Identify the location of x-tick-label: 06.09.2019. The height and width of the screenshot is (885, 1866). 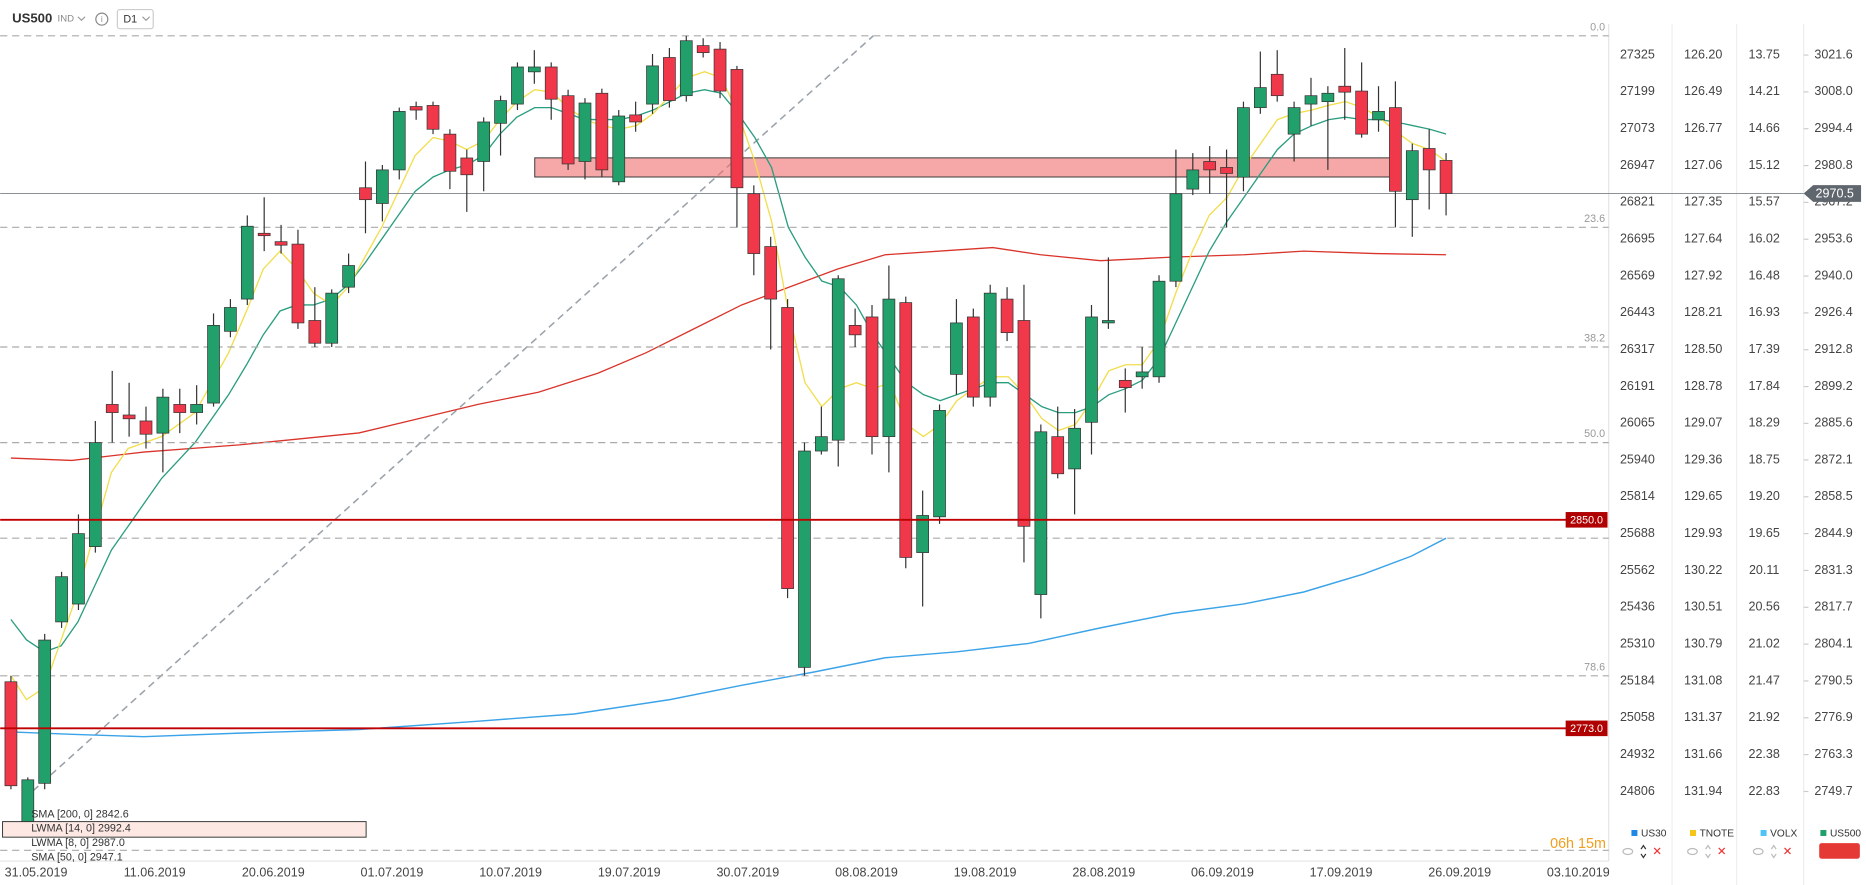
(1222, 872).